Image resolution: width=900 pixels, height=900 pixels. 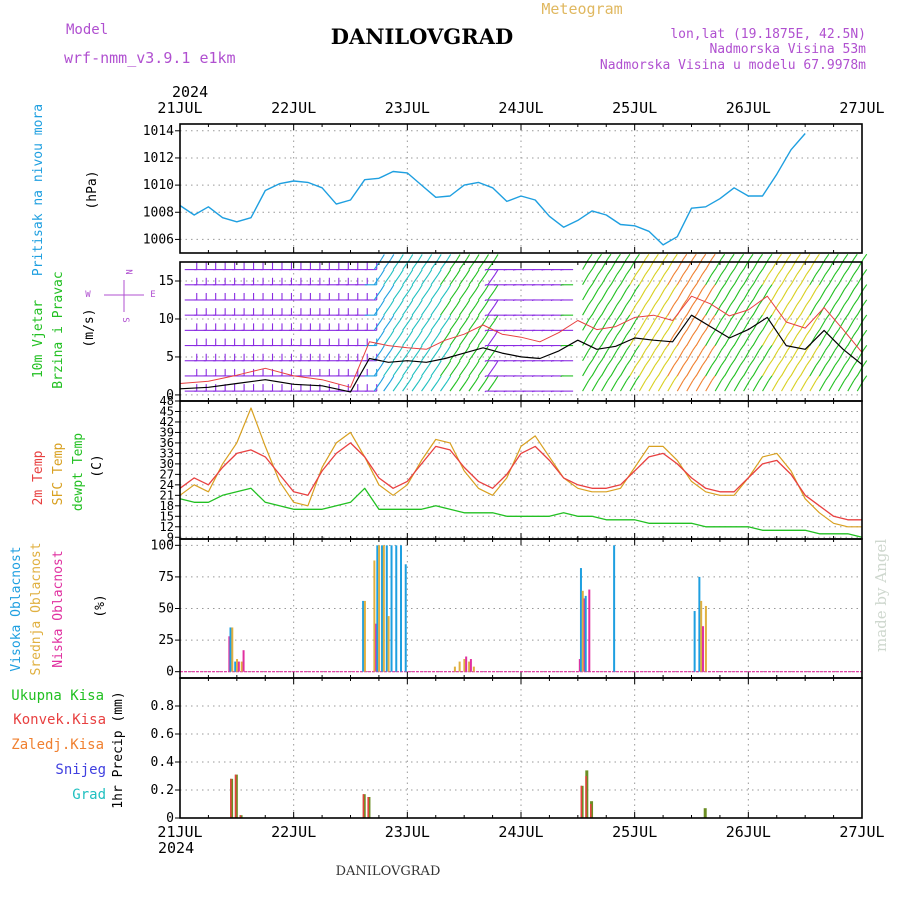 I want to click on cloud-bar-mid, so click(x=379, y=608).